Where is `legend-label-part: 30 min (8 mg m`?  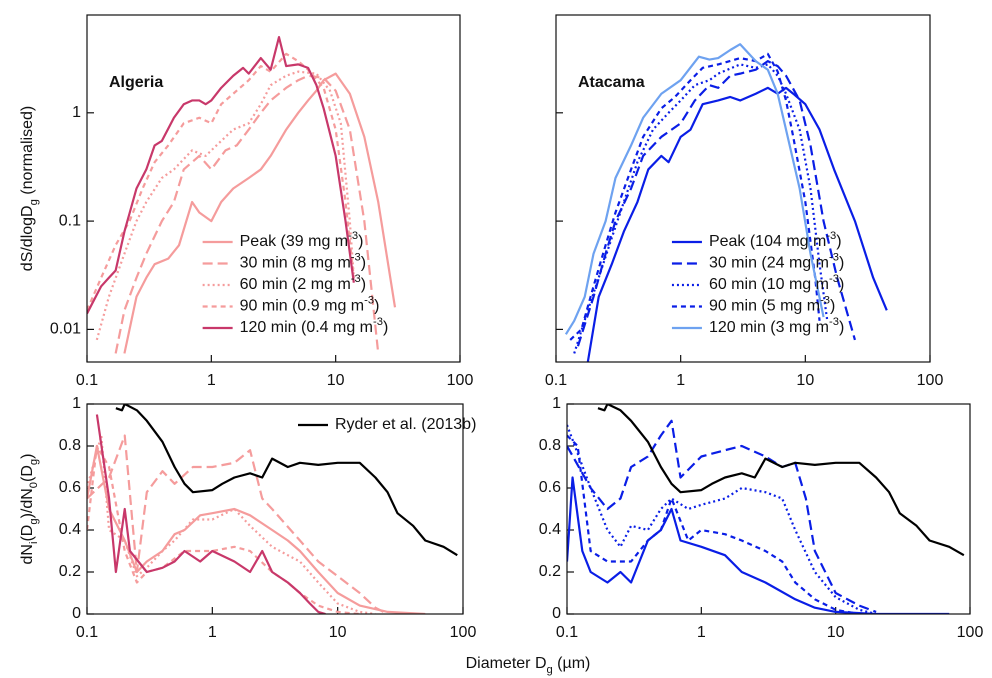 legend-label-part: 30 min (8 mg m is located at coordinates (295, 263).